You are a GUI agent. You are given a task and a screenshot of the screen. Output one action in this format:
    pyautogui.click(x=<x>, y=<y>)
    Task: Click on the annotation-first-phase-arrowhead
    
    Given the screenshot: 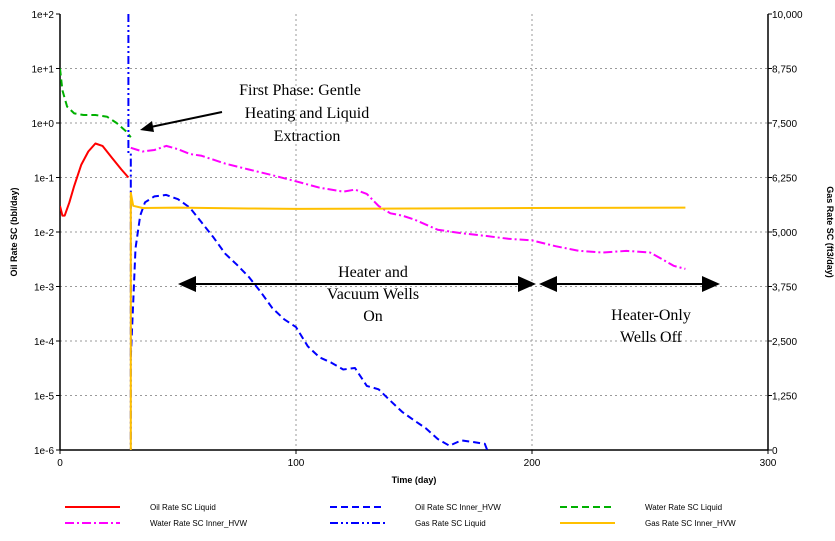 What is the action you would take?
    pyautogui.click(x=147, y=126)
    